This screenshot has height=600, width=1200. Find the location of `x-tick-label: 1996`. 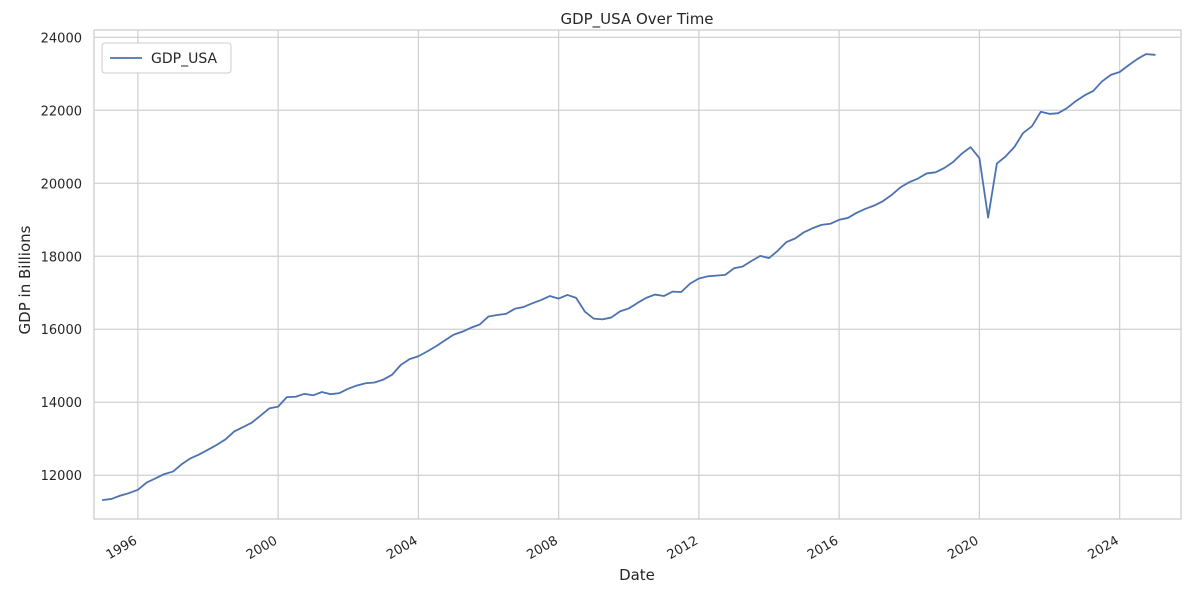

x-tick-label: 1996 is located at coordinates (122, 548).